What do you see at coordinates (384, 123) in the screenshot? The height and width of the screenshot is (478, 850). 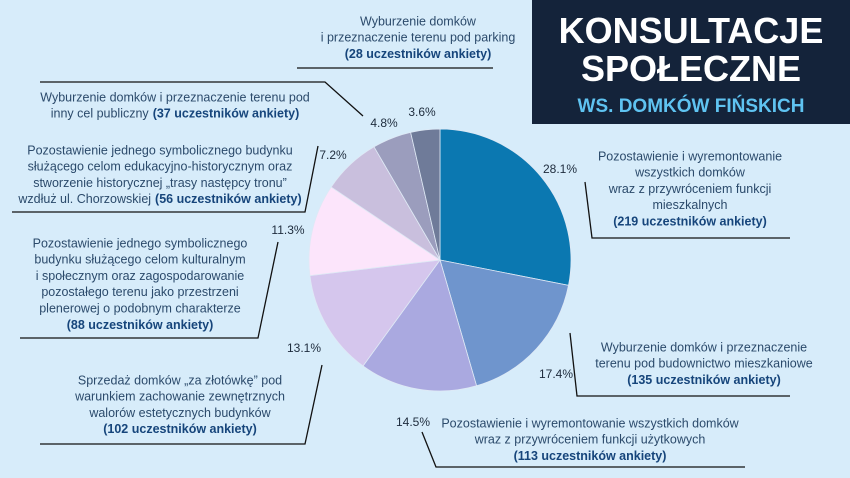 I see `percent-label: 4.8%` at bounding box center [384, 123].